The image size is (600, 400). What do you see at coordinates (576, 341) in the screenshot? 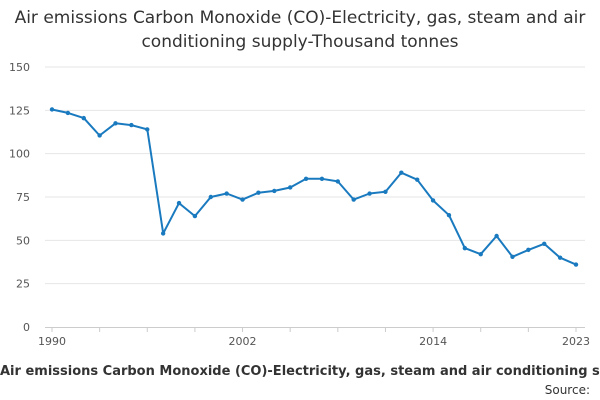
I see `x-tick-label: 2023` at bounding box center [576, 341].